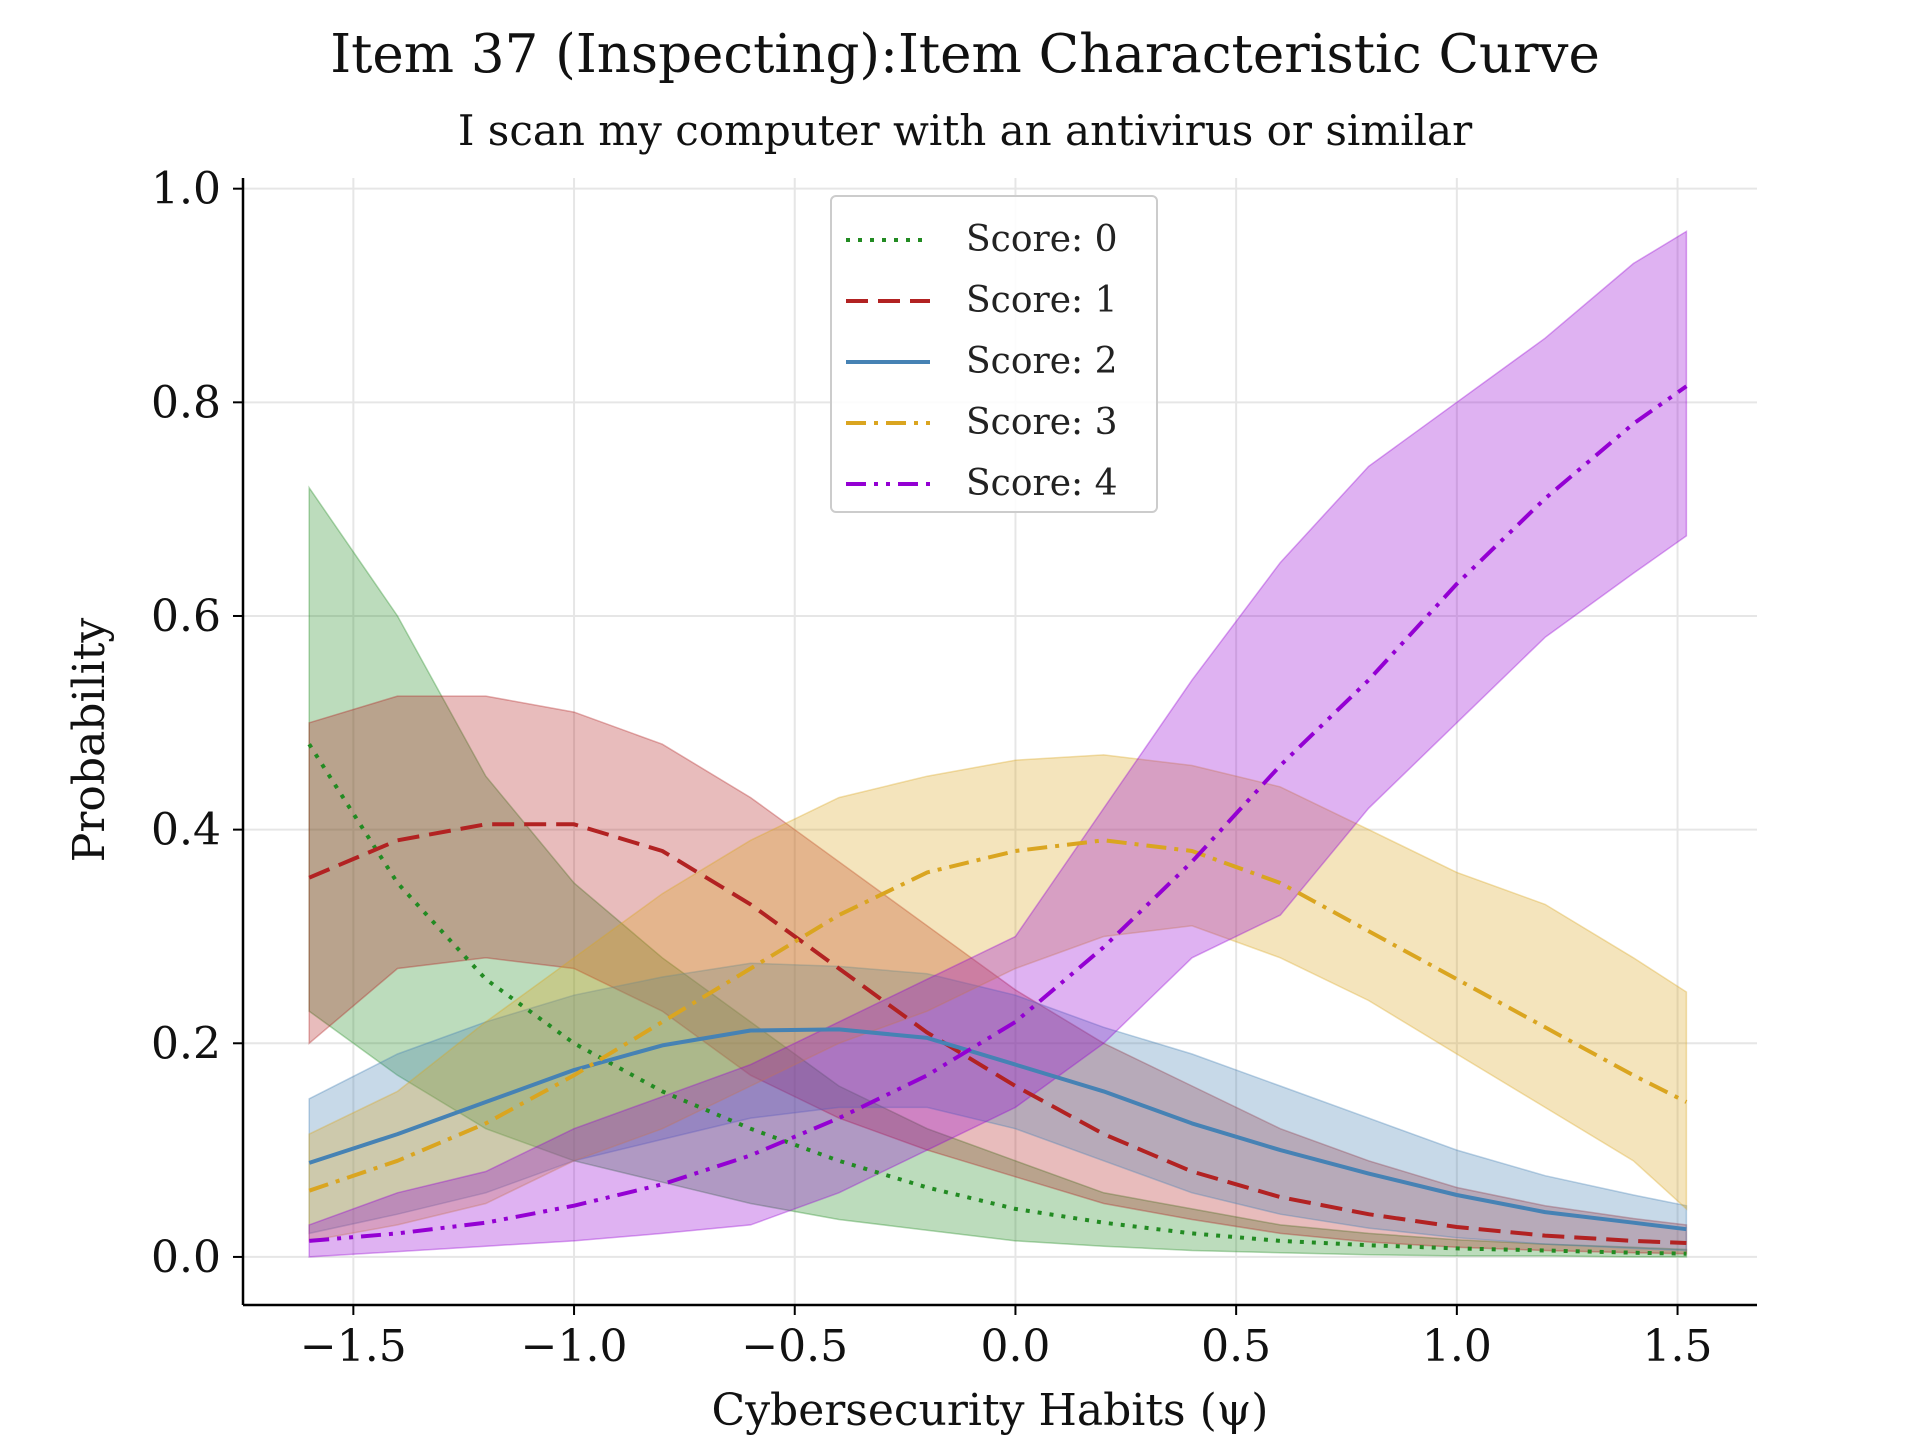  Describe the element at coordinates (574, 1346) in the screenshot. I see `x-tick-label: −1.0` at that location.